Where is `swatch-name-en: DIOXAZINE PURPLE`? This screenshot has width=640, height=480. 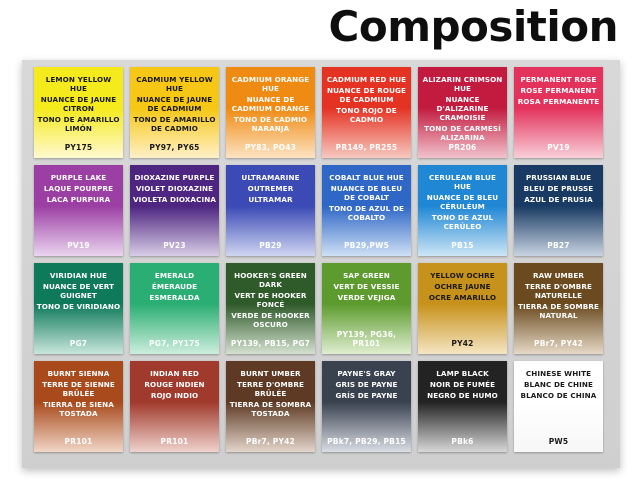
swatch-name-en: DIOXAZINE PURPLE is located at coordinates (174, 177).